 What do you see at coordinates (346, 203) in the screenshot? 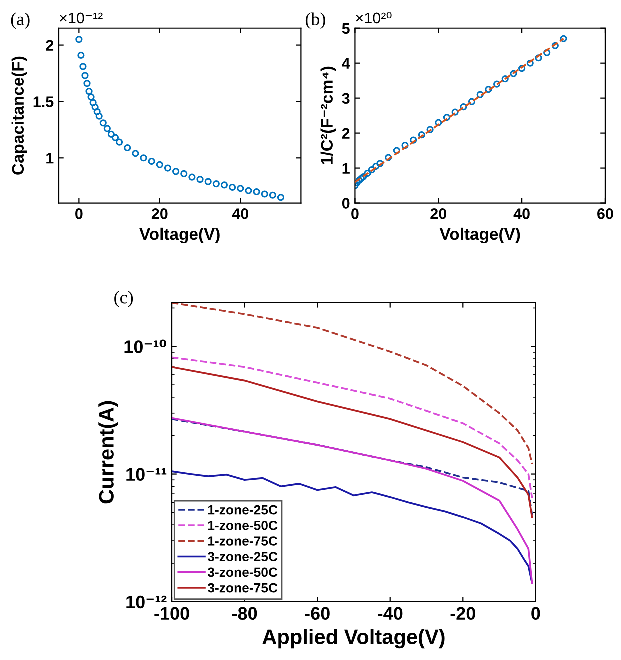
I see `y-tick-label: 0` at bounding box center [346, 203].